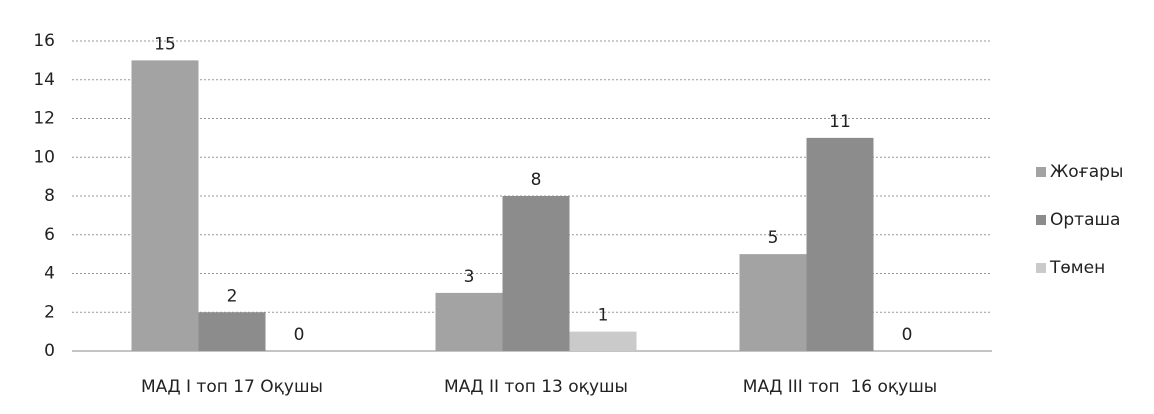 The image size is (1154, 414). What do you see at coordinates (165, 44) in the screenshot?
I see `value-label: 15` at bounding box center [165, 44].